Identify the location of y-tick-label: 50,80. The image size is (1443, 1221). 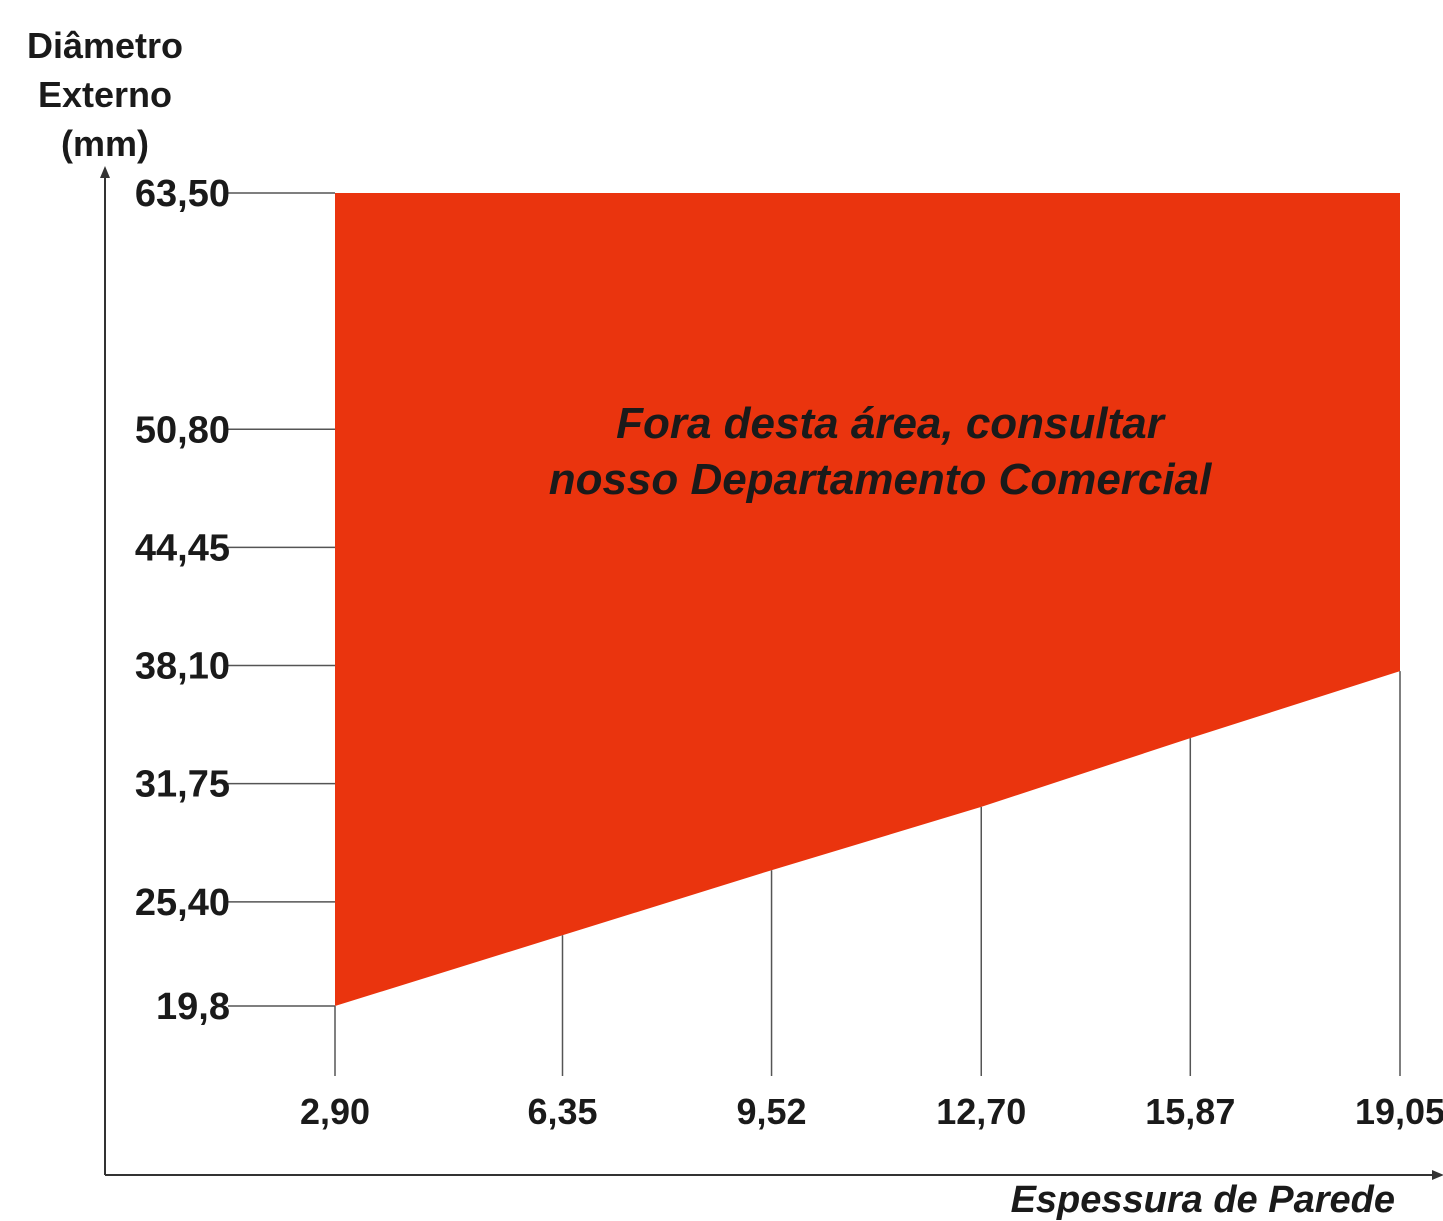
(182, 430).